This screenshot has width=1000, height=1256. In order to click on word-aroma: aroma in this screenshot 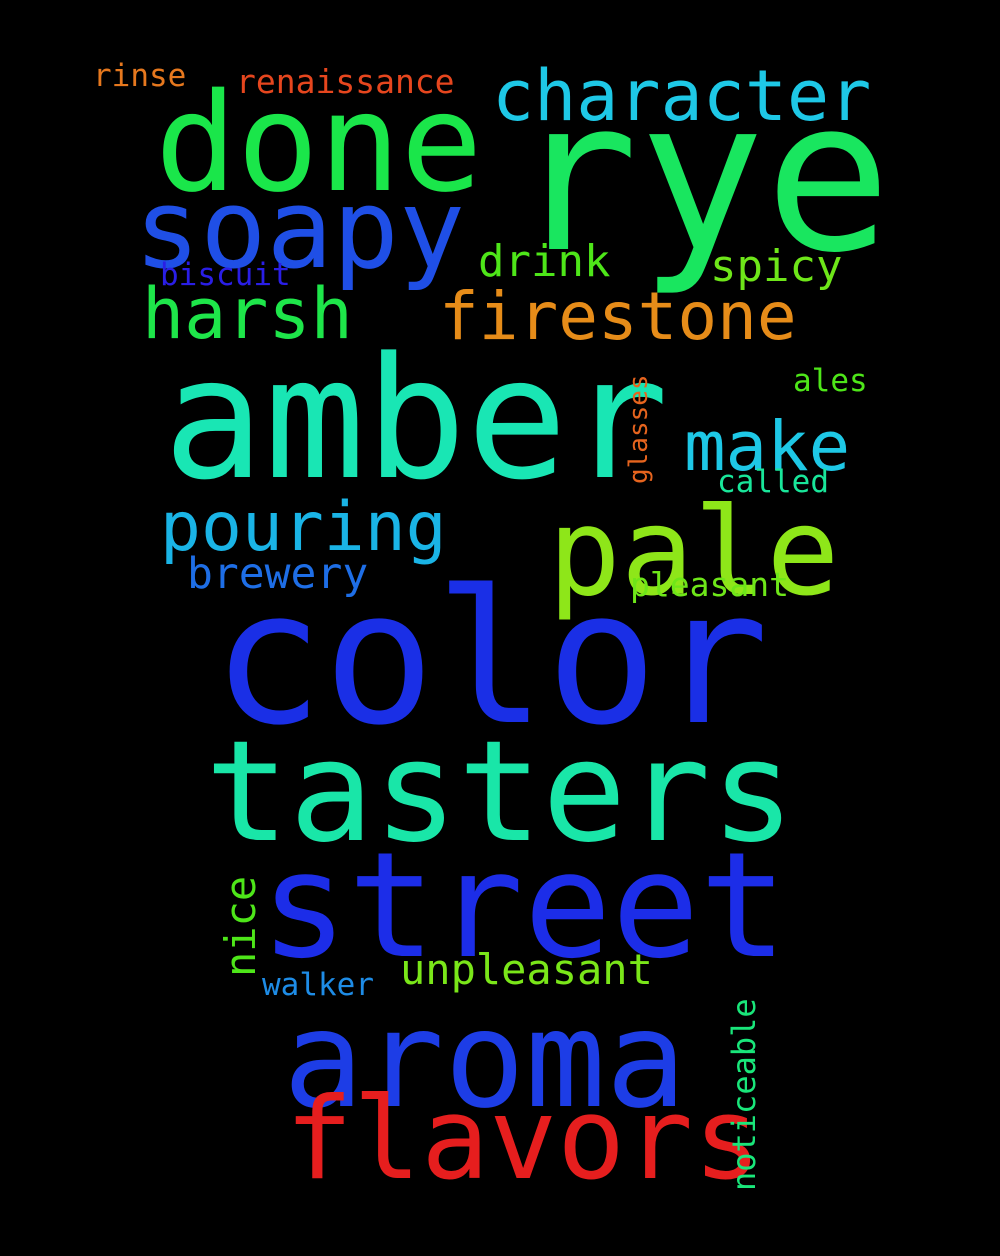, I will do `click(485, 1060)`.